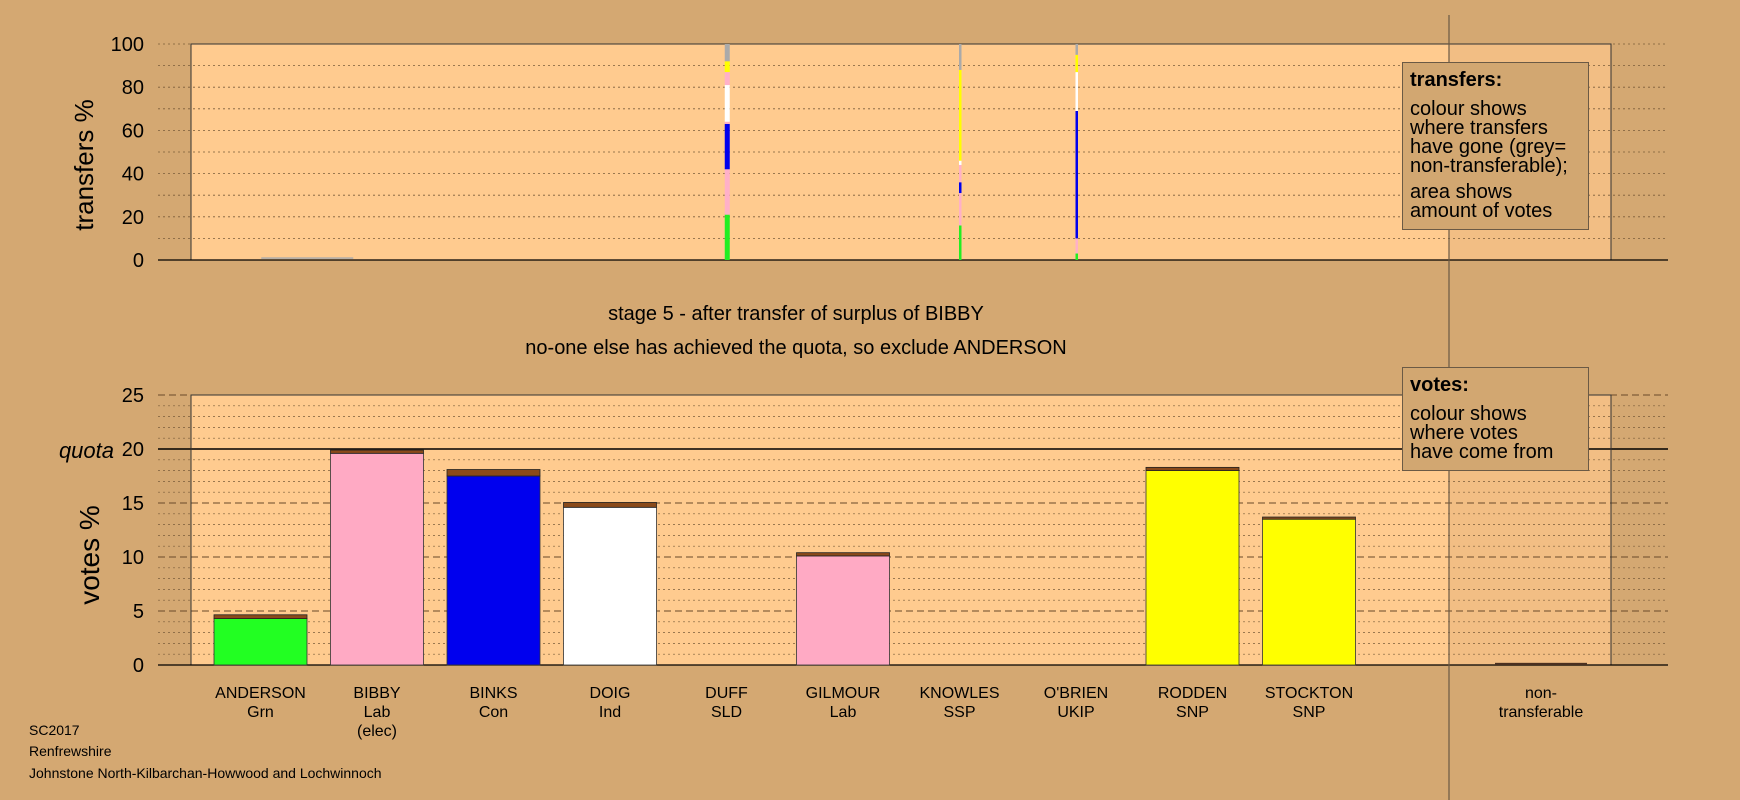 This screenshot has height=800, width=1740. Describe the element at coordinates (726, 693) in the screenshot. I see `candidate-name-label: DUFF` at that location.